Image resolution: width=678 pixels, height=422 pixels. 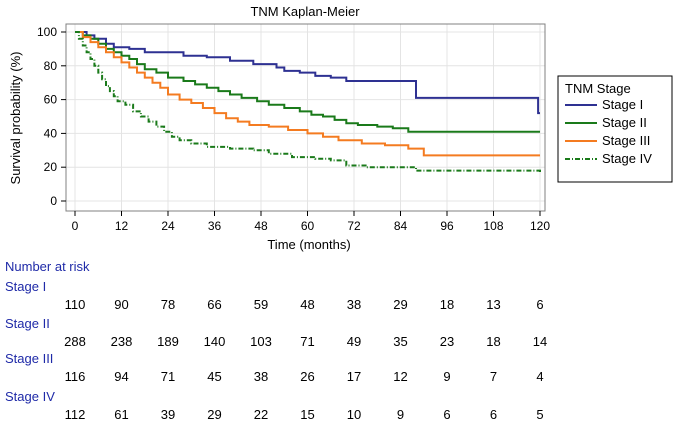 I want to click on y-axis-title: Survival probability (%), so click(x=15, y=118).